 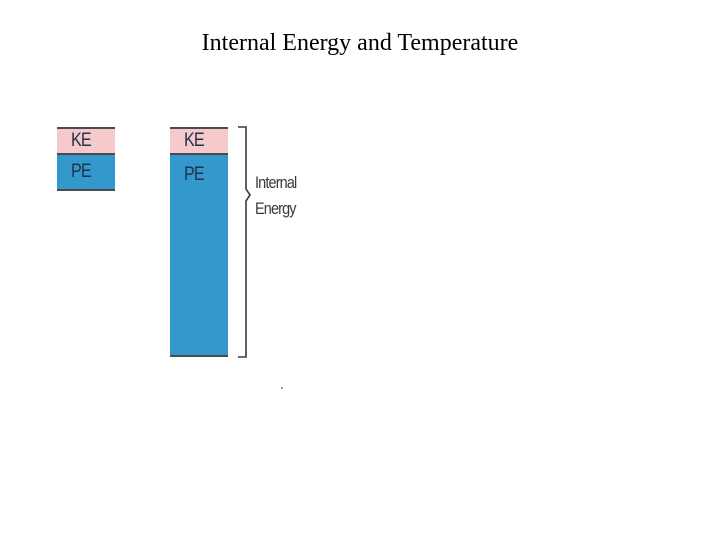 What do you see at coordinates (276, 208) in the screenshot?
I see `internal-energy-label-line2: Energy` at bounding box center [276, 208].